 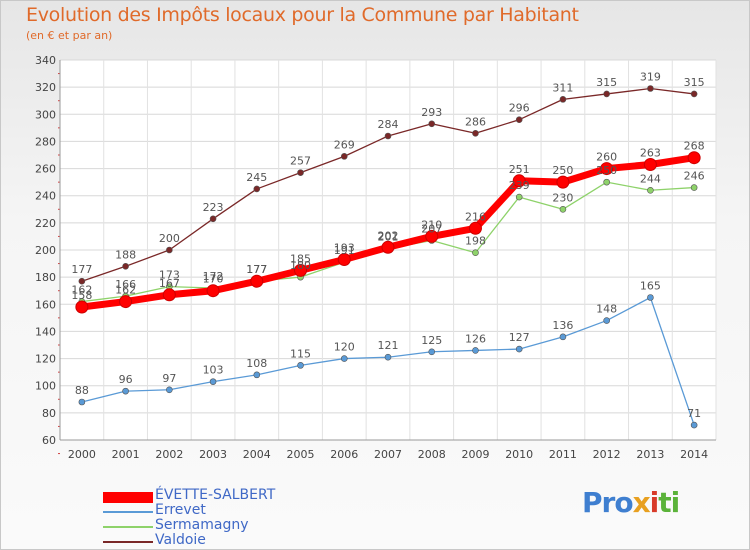 I want to click on x-tick-label: 2009, so click(x=475, y=454).